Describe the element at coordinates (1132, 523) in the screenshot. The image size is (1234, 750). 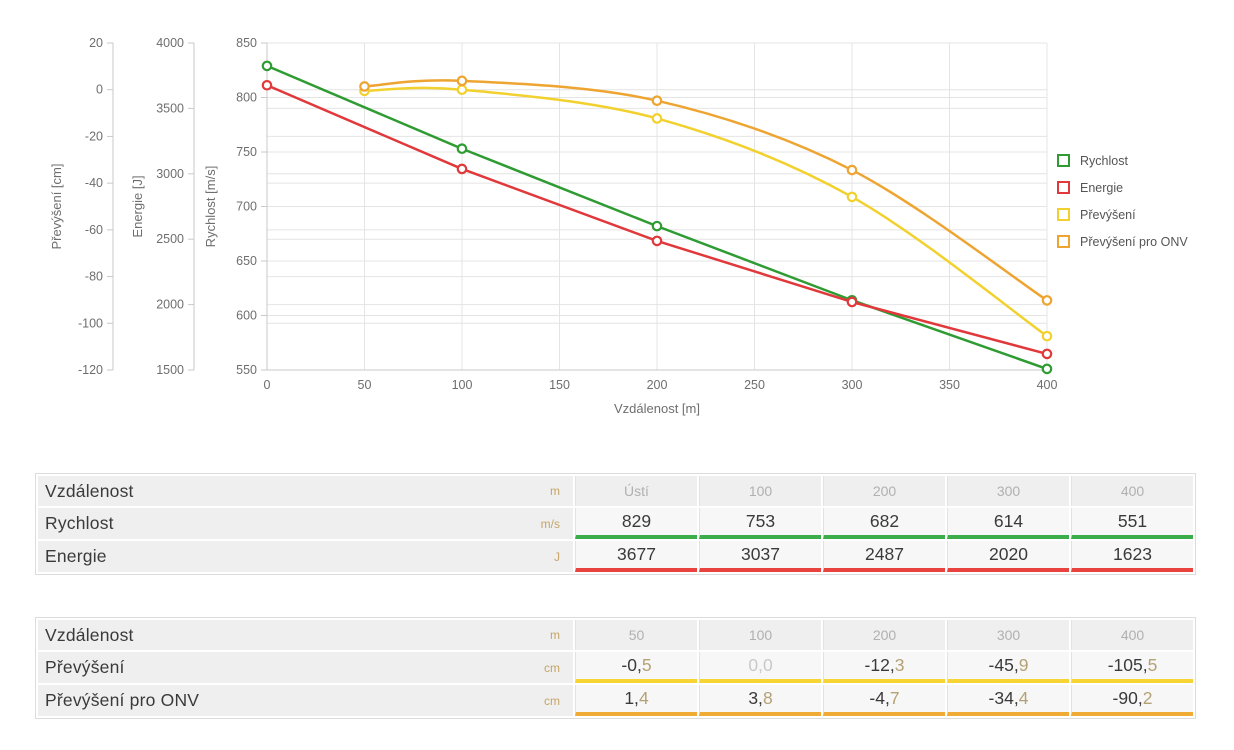
I see `value-cell: 551` at that location.